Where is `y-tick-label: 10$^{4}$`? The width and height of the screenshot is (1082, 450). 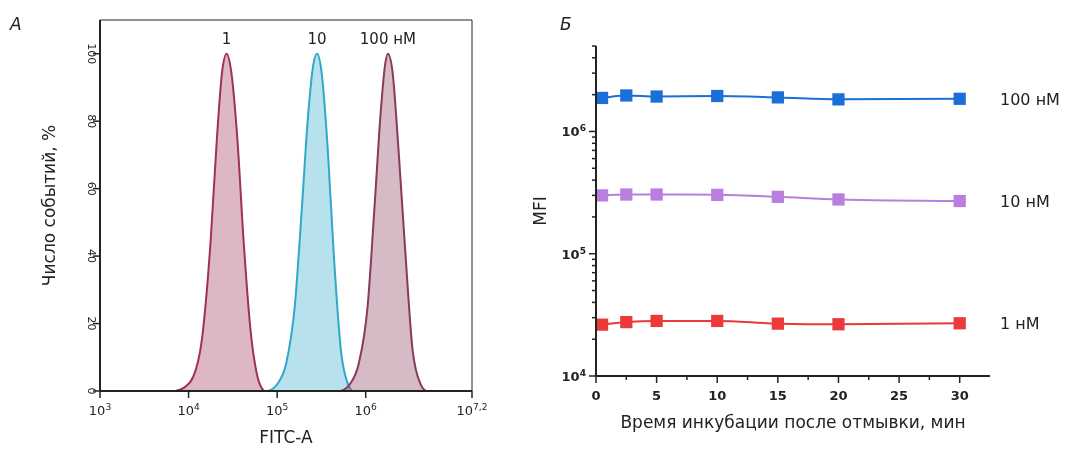
y-tick-label: 10$^{4}$ is located at coordinates (573, 376).